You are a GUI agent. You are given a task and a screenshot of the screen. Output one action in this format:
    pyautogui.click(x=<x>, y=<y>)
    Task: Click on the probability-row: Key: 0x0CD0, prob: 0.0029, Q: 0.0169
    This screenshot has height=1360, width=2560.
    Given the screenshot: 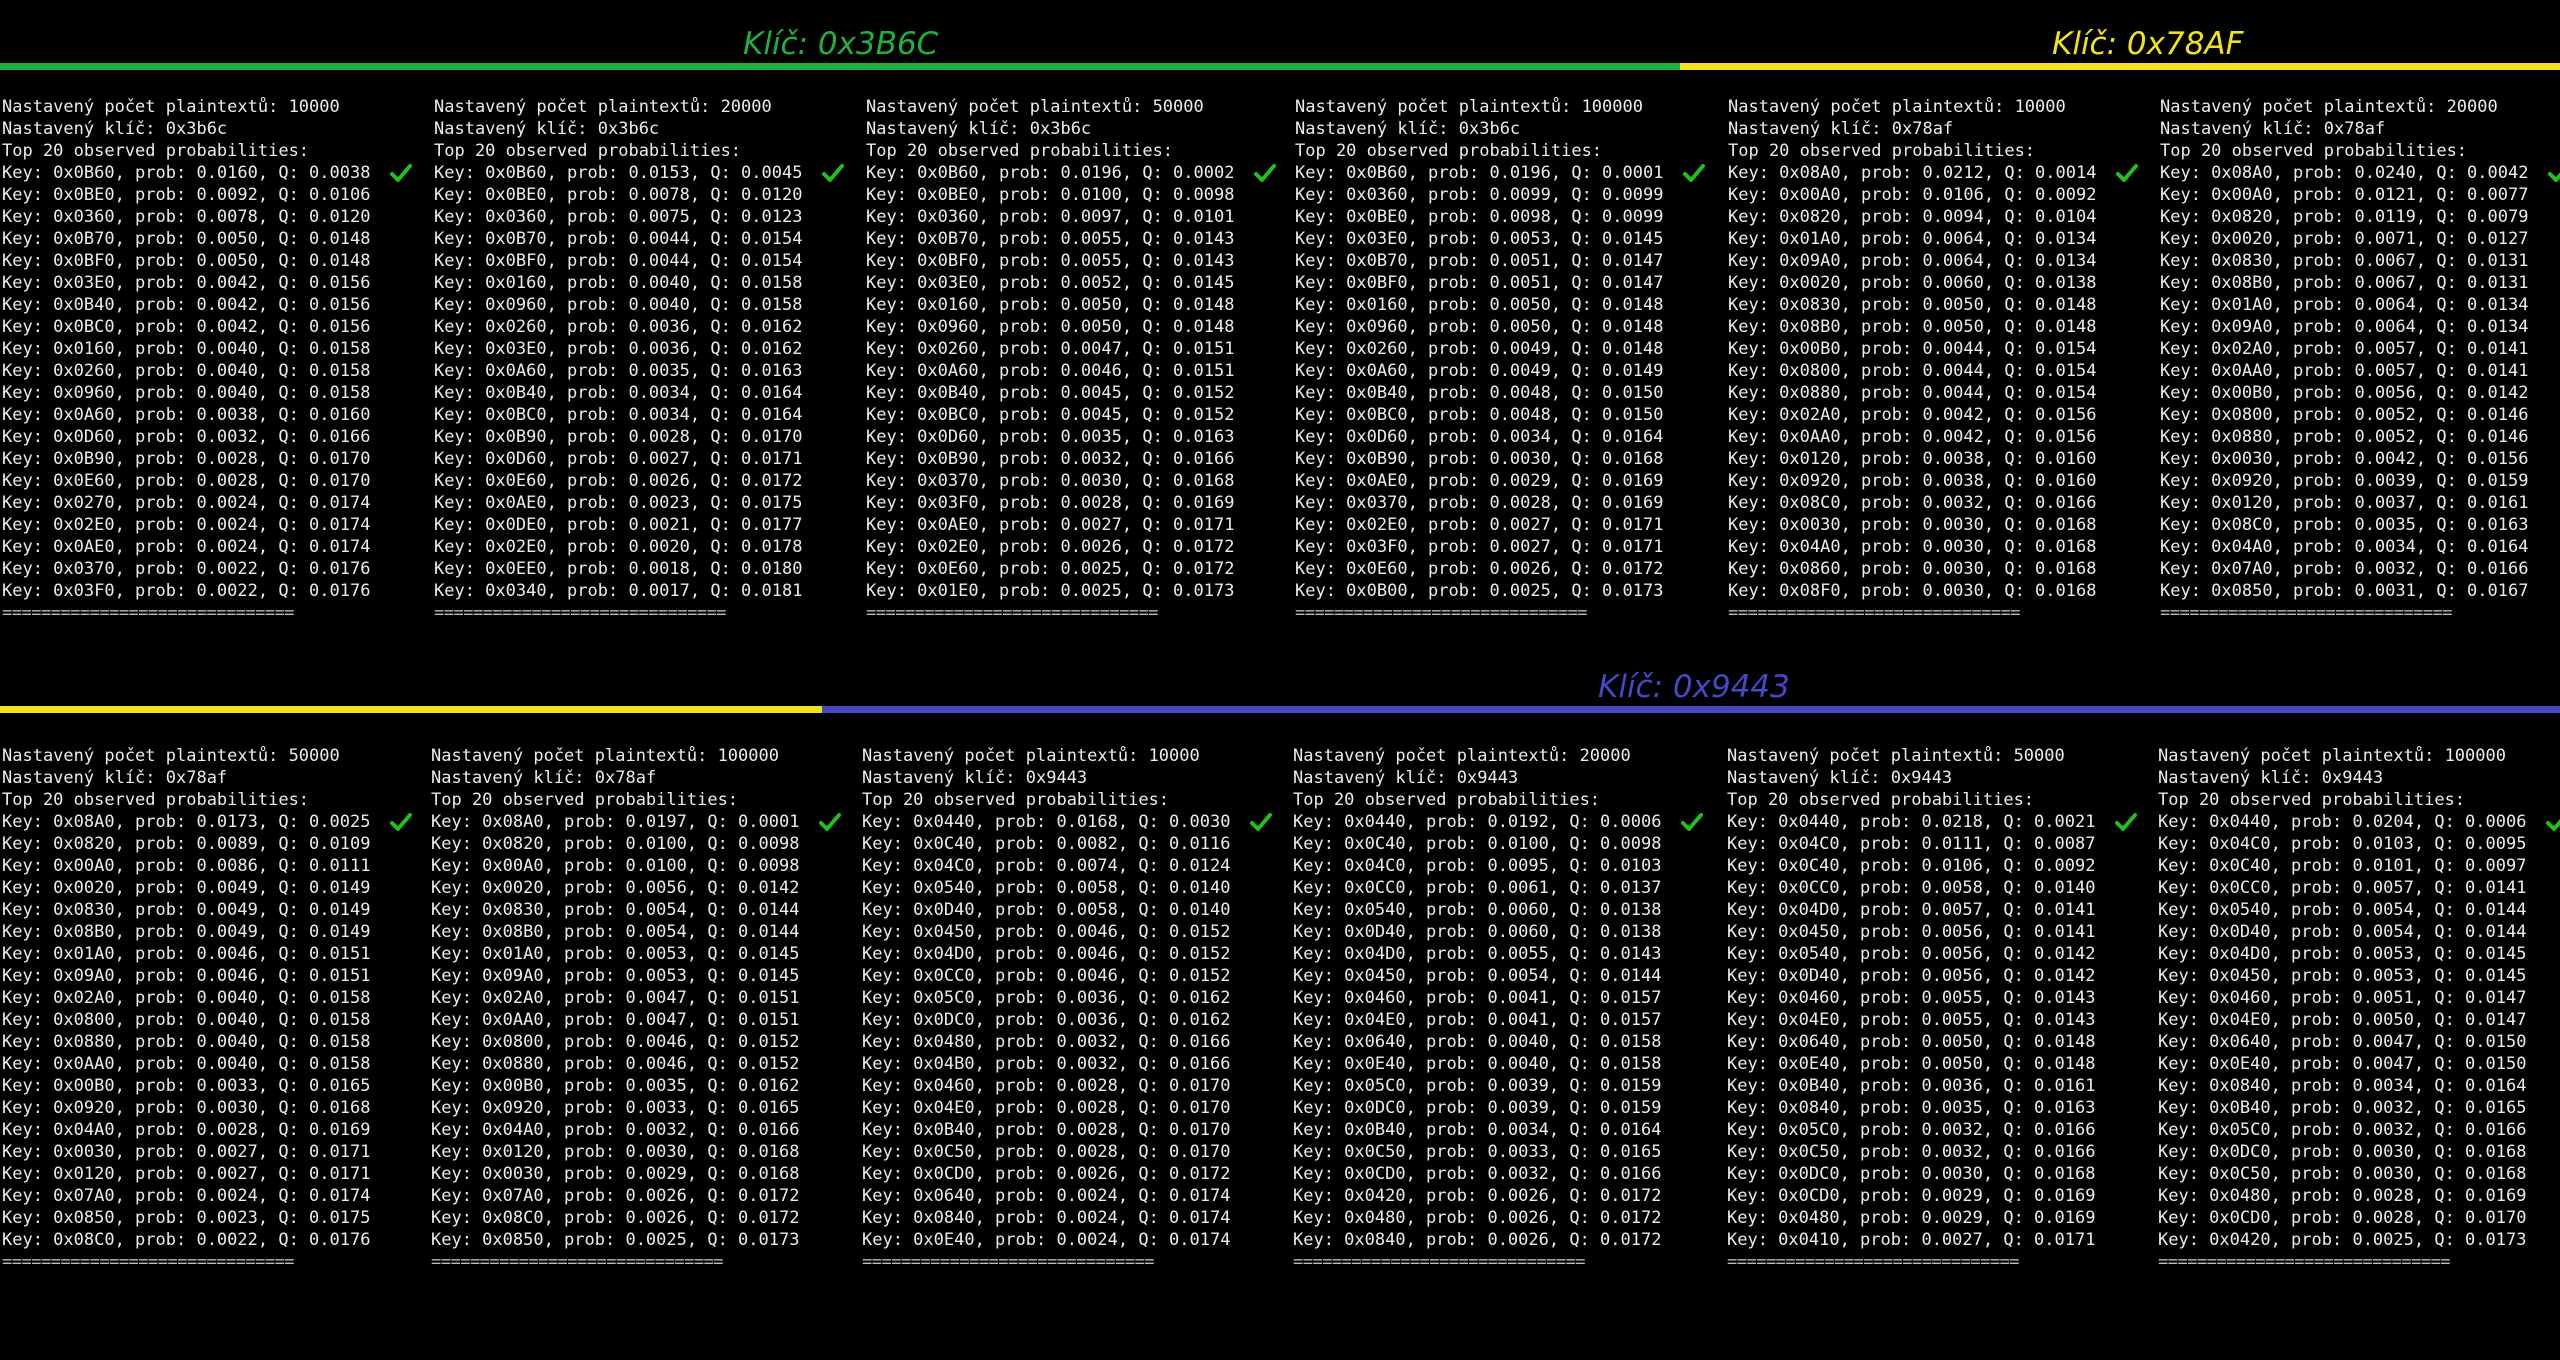 What is the action you would take?
    pyautogui.click(x=1929, y=1196)
    